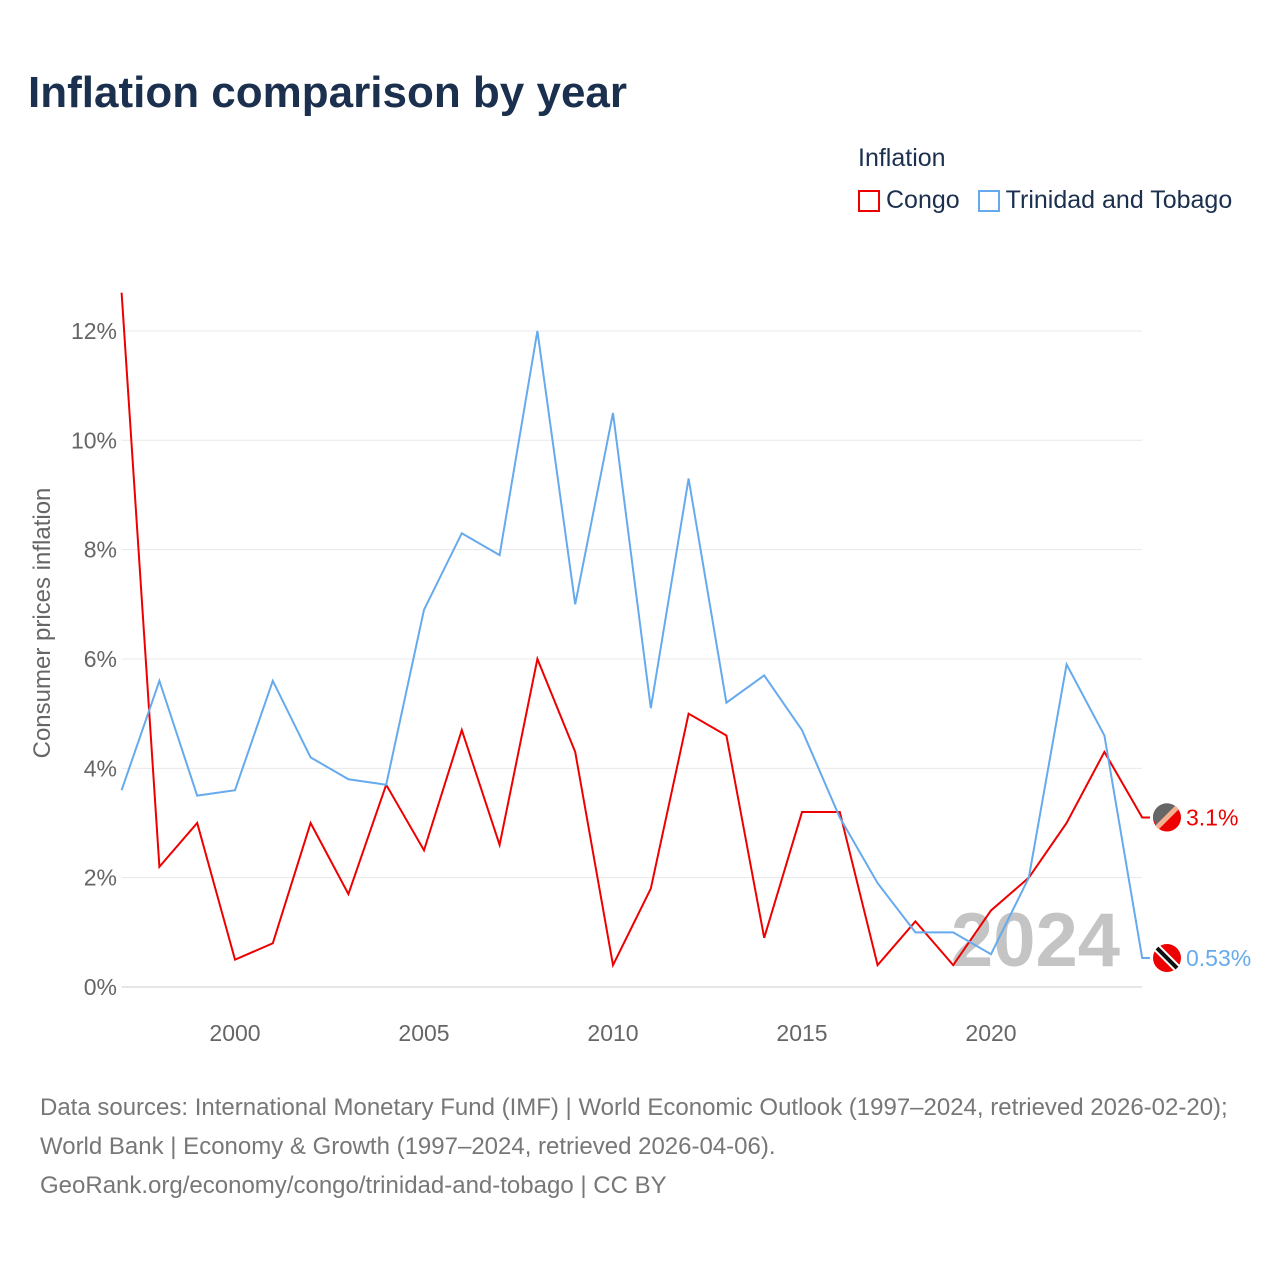 This screenshot has width=1280, height=1280. Describe the element at coordinates (1167, 958) in the screenshot. I see `trinidad-flag-icon` at that location.